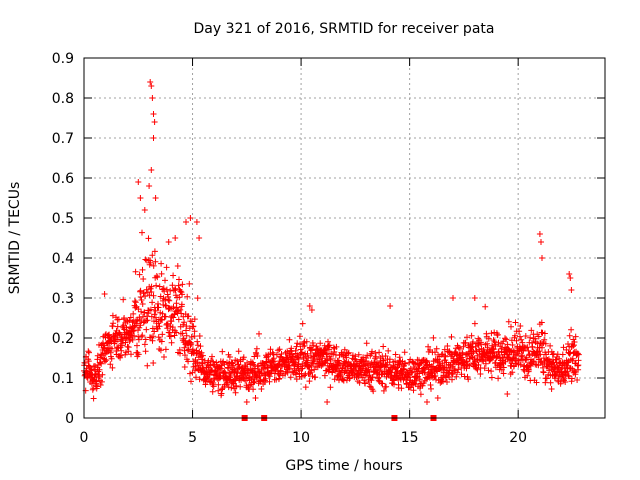  I want to click on x-axis-label: GPS time / hours, so click(343, 466).